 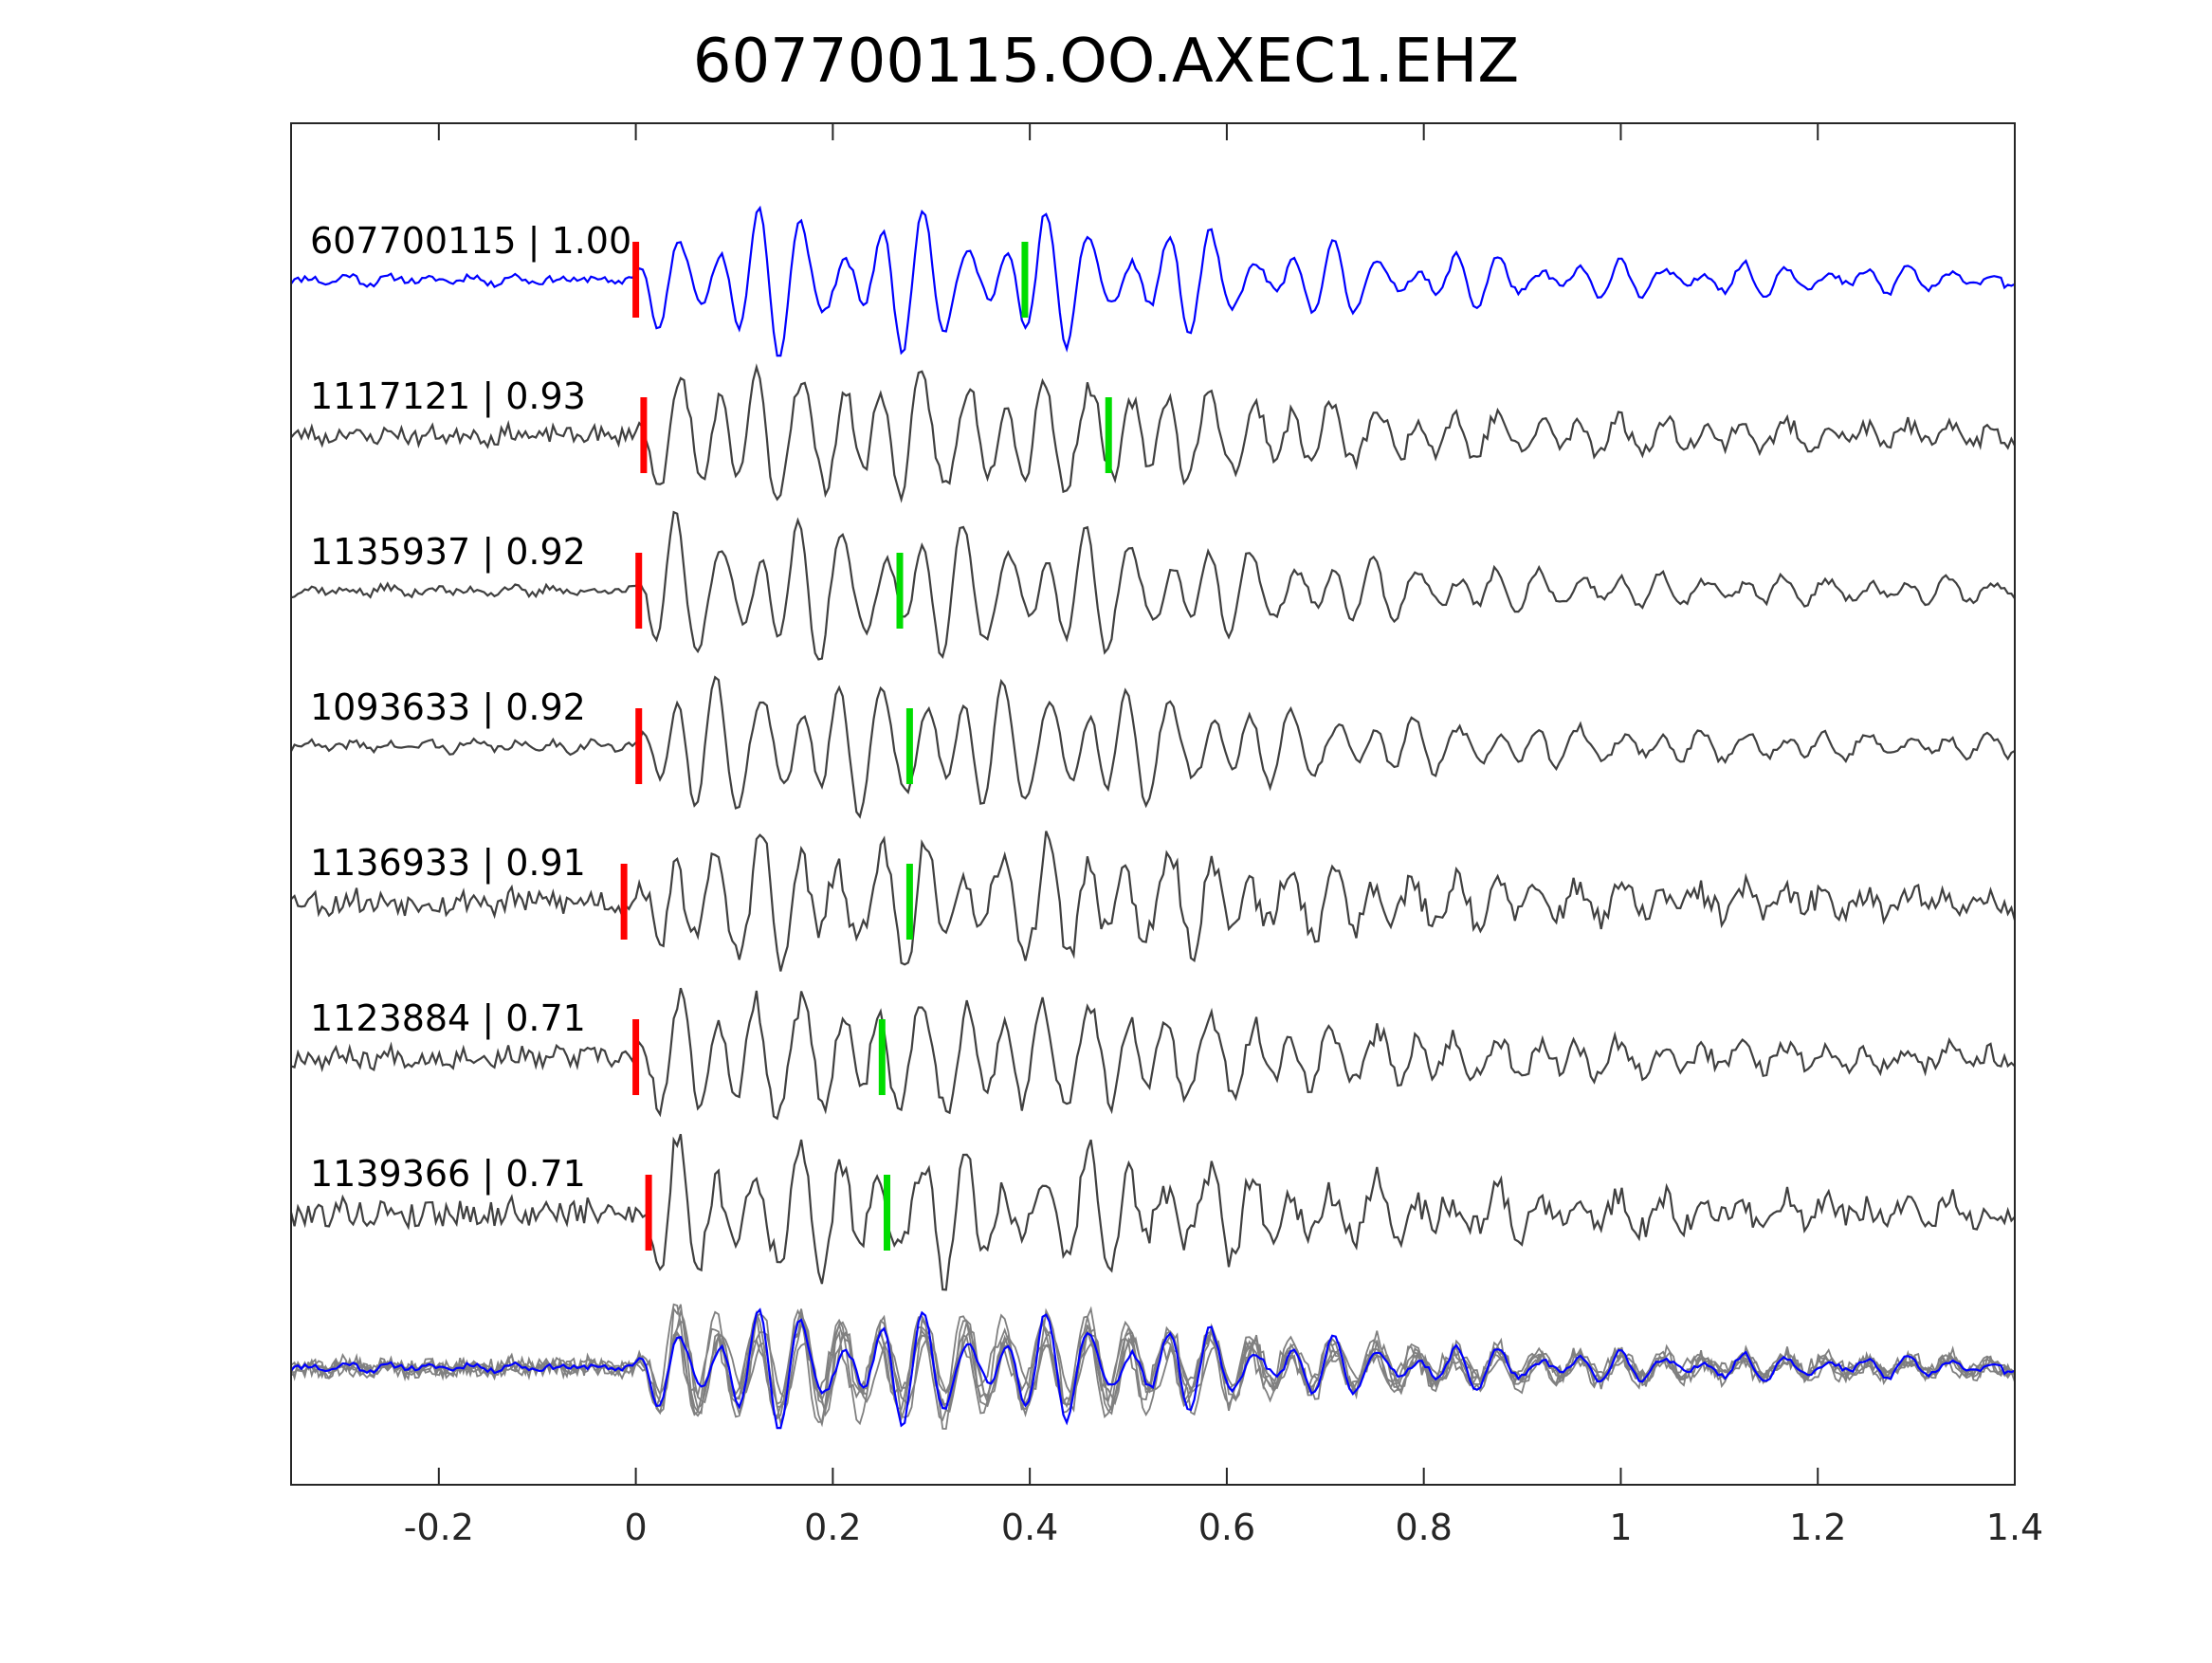 What do you see at coordinates (1226, 1527) in the screenshot?
I see `x-tick-label: 0.6` at bounding box center [1226, 1527].